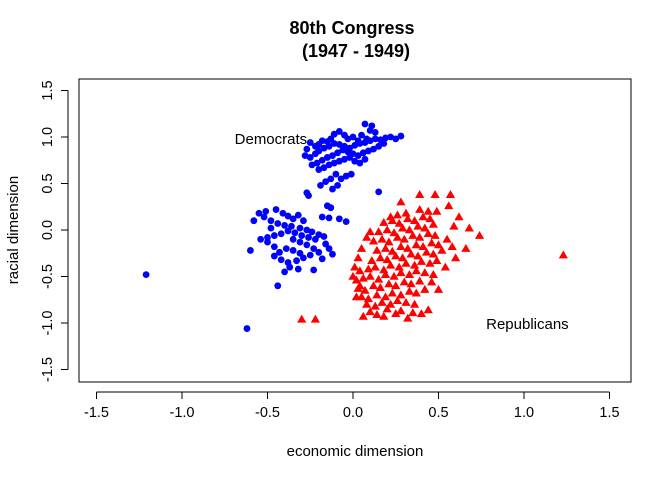 This screenshot has height=480, width=672. Describe the element at coordinates (524, 413) in the screenshot. I see `x-tick-label: 1.0` at that location.